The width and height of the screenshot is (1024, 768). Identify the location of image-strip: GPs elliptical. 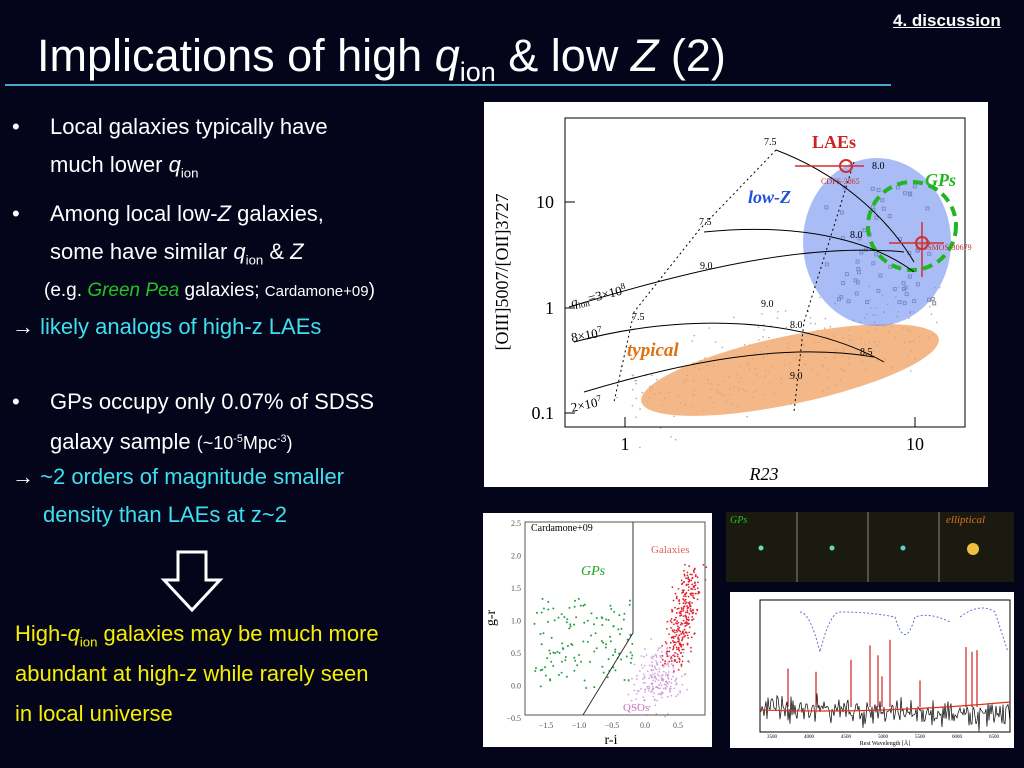
(870, 547).